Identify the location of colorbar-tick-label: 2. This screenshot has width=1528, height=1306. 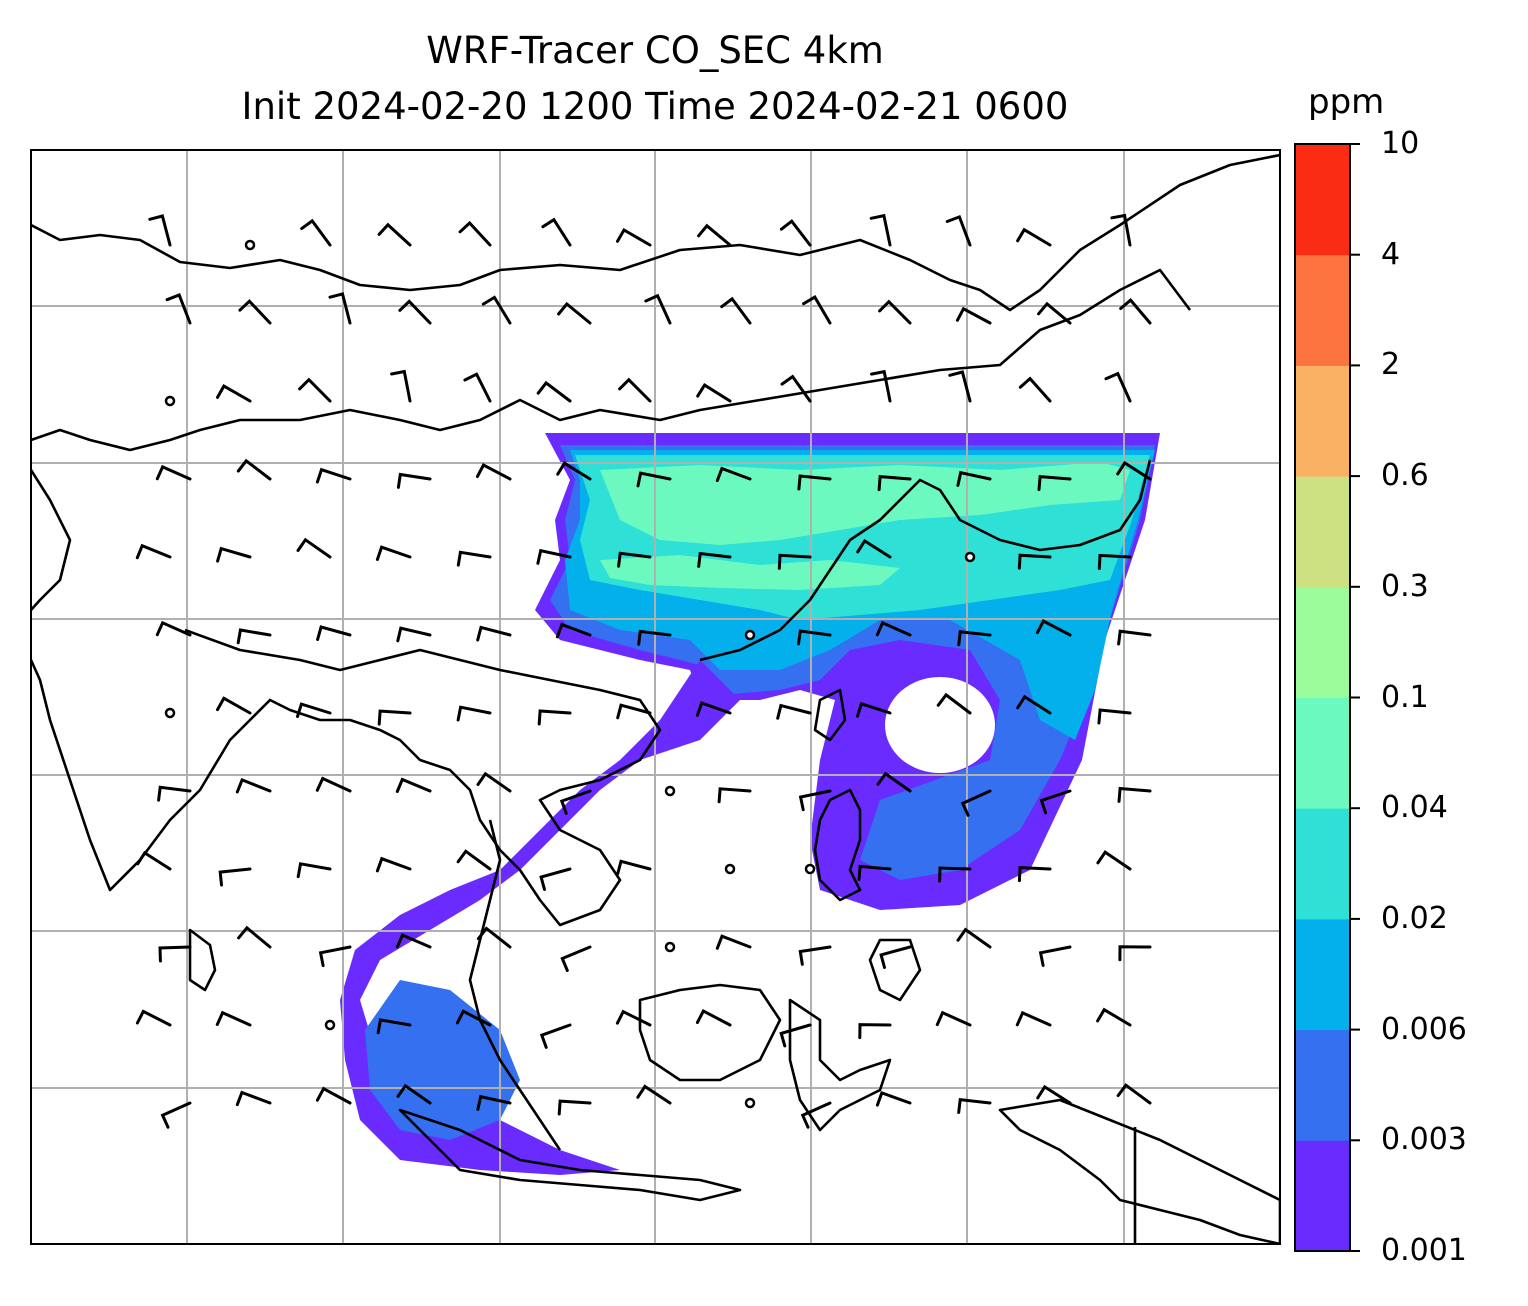
(1391, 365).